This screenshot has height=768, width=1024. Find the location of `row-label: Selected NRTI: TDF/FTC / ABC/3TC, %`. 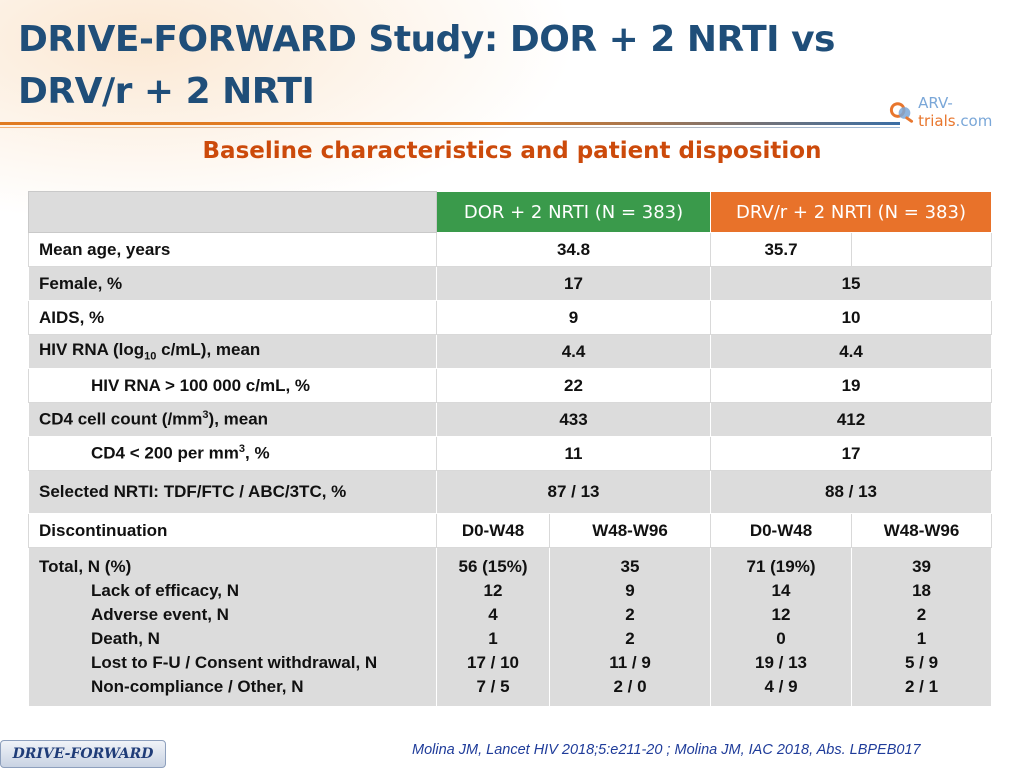

row-label: Selected NRTI: TDF/FTC / ABC/3TC, % is located at coordinates (232, 492).